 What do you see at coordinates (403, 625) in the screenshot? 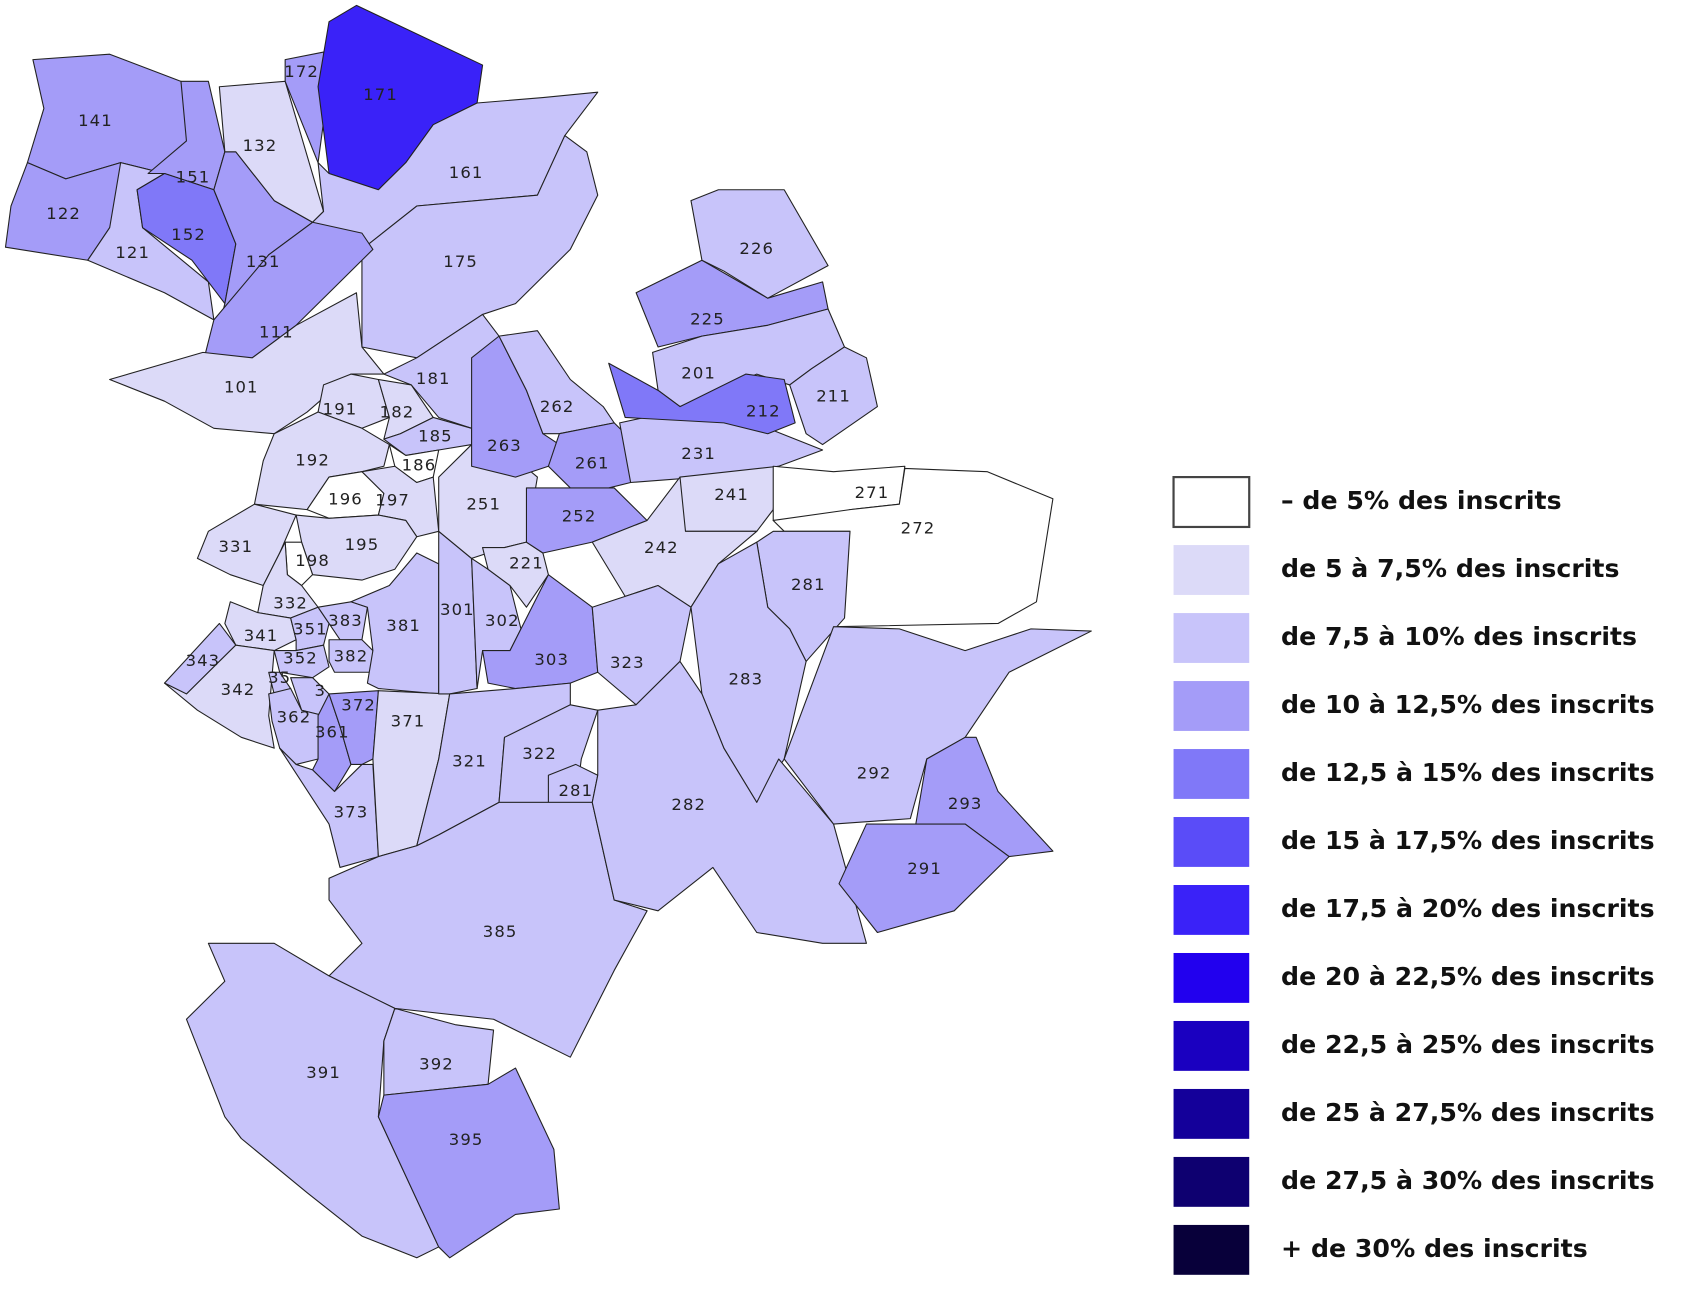
I see `region-label: 381` at bounding box center [403, 625].